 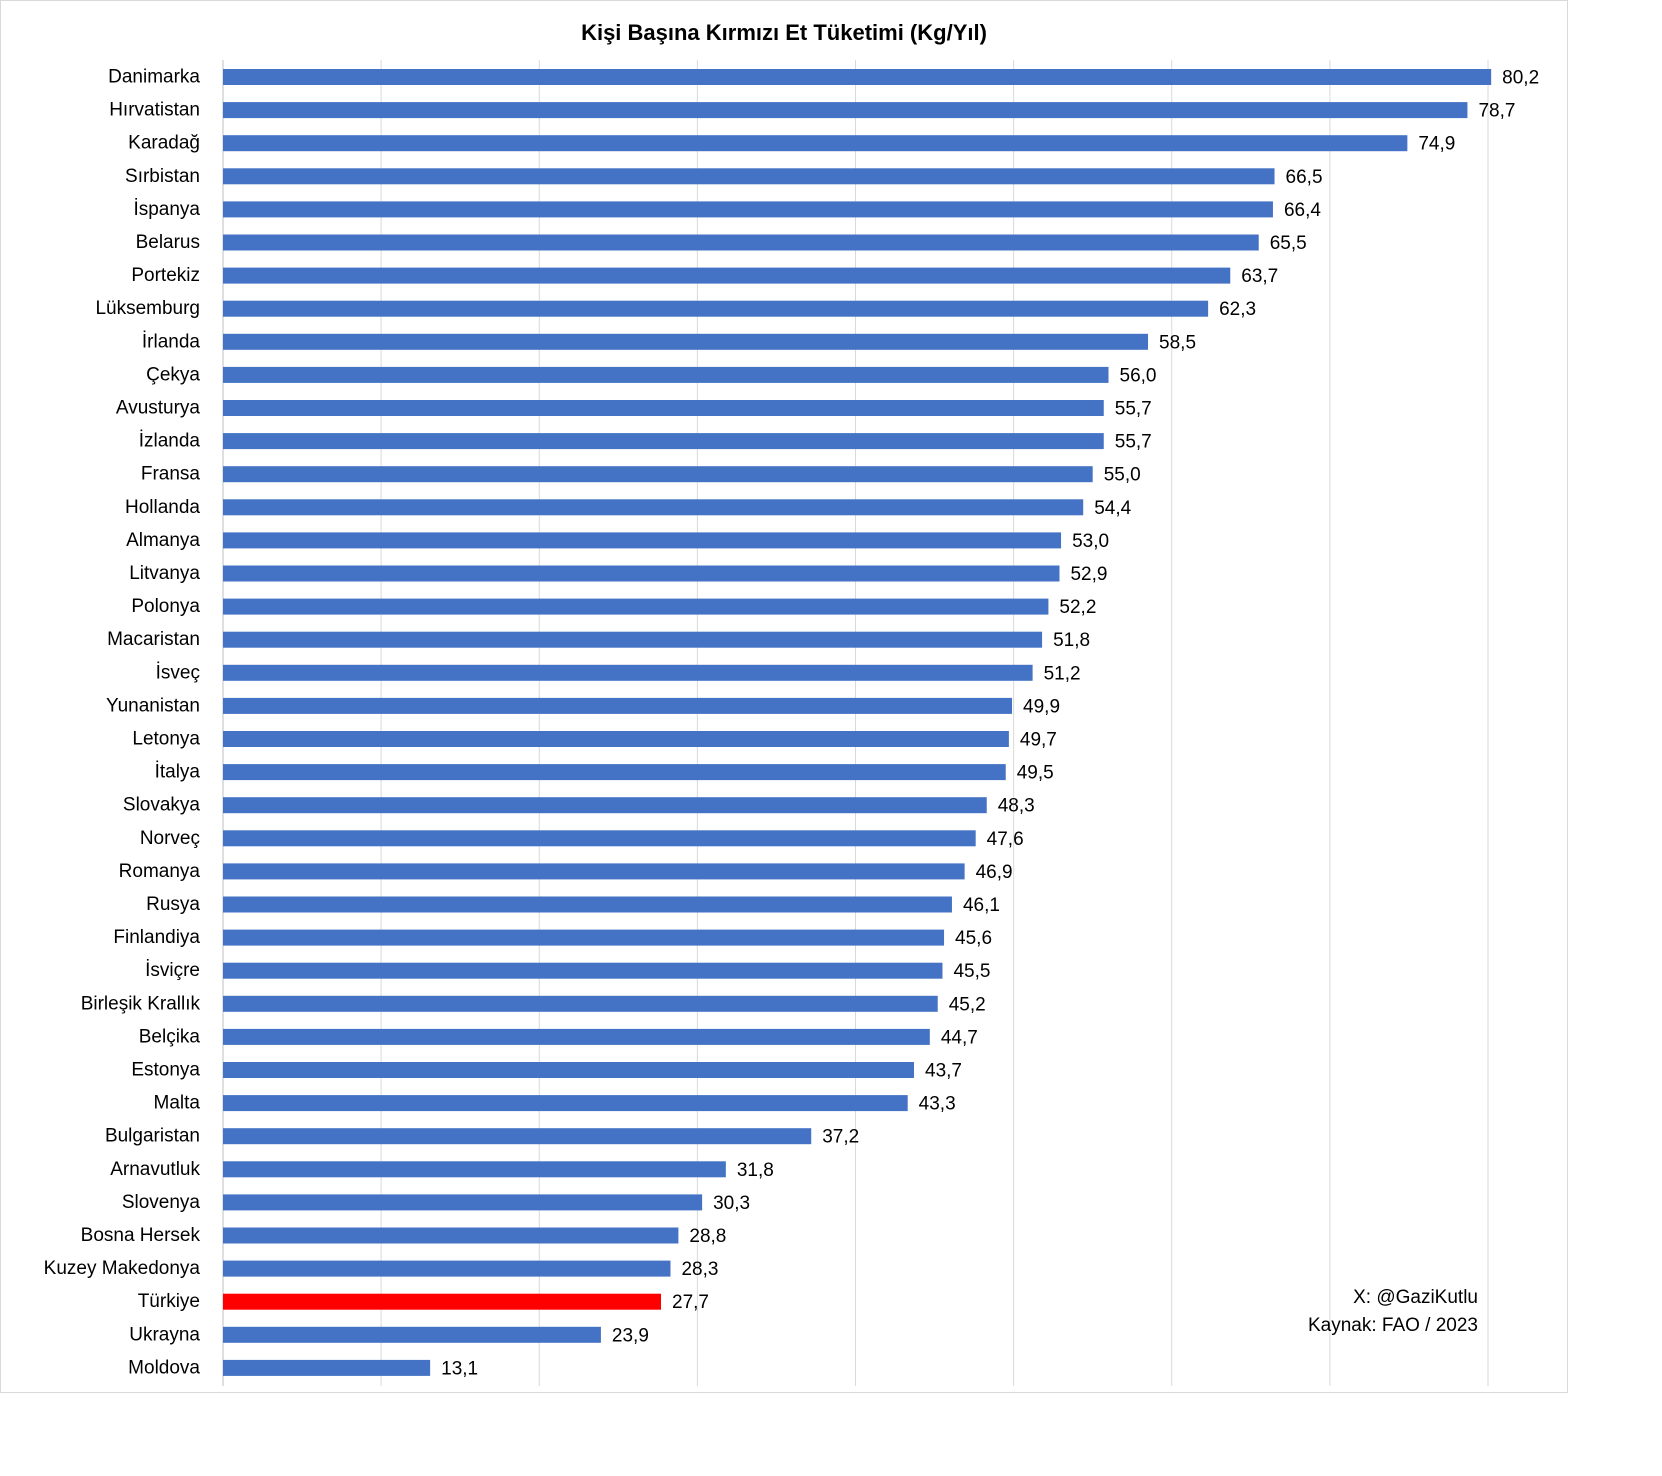 What do you see at coordinates (152, 1136) in the screenshot?
I see `category-label: Bulgaristan` at bounding box center [152, 1136].